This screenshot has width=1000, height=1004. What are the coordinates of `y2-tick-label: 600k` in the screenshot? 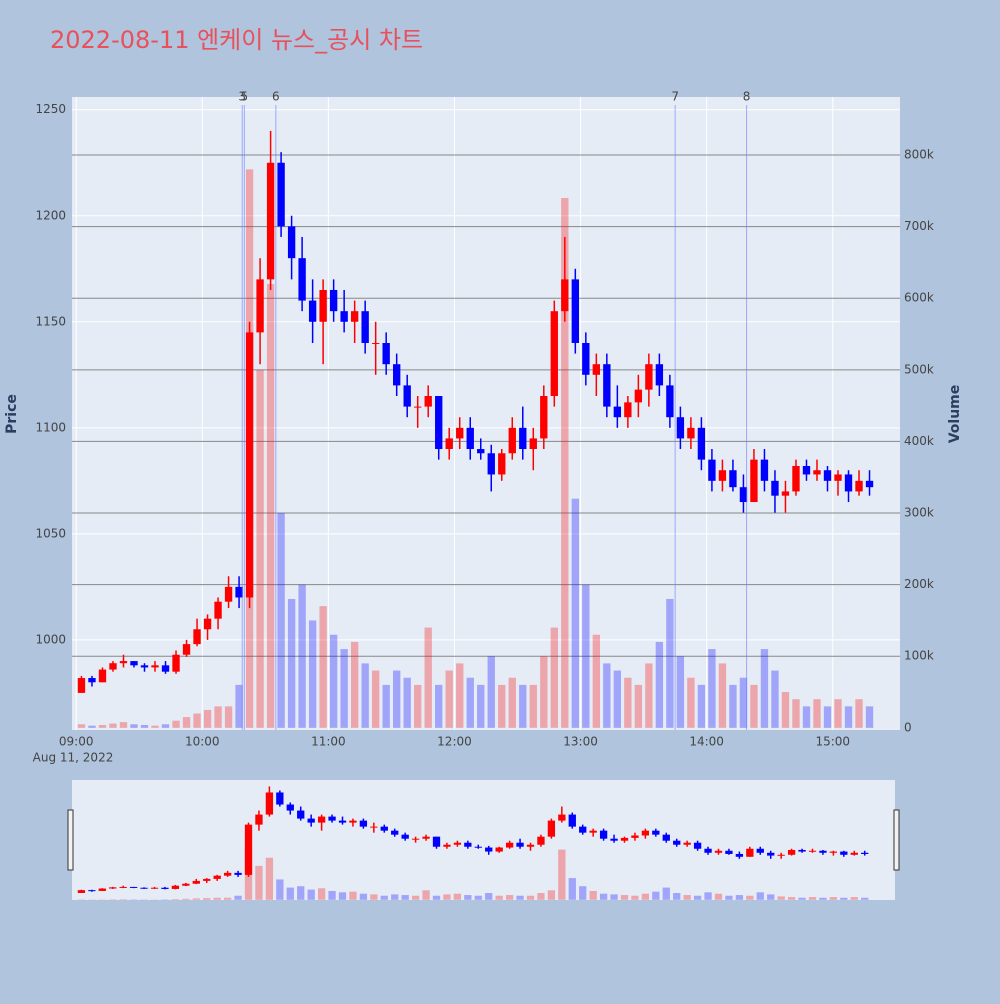 It's located at (919, 298).